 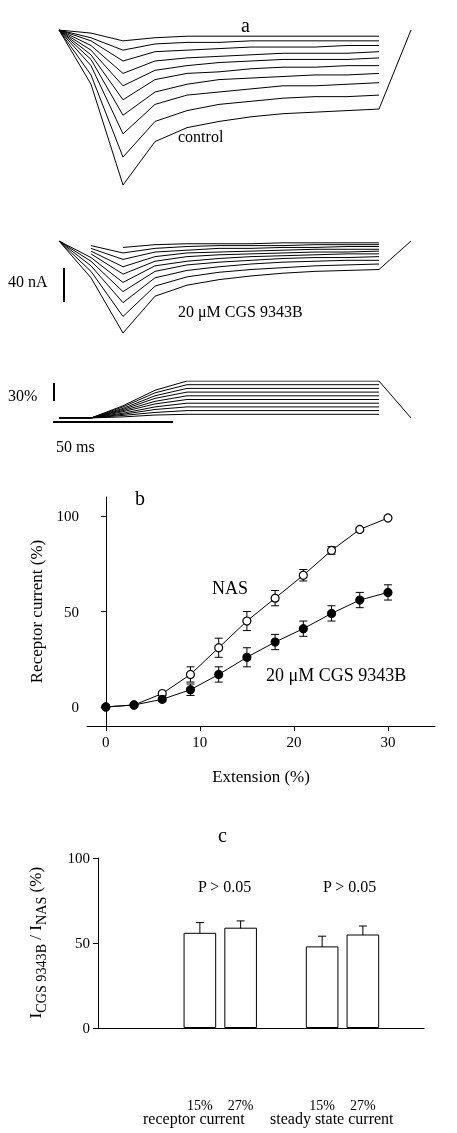 I want to click on chart-title: b, so click(x=140, y=498).